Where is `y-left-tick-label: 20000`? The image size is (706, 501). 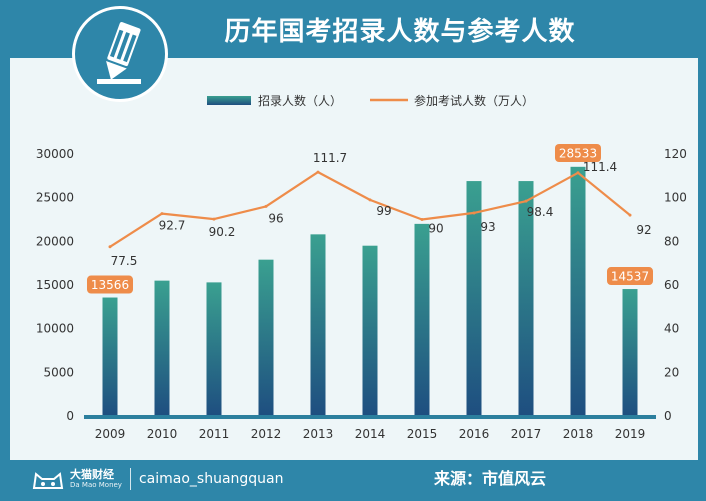
y-left-tick-label: 20000 is located at coordinates (55, 241).